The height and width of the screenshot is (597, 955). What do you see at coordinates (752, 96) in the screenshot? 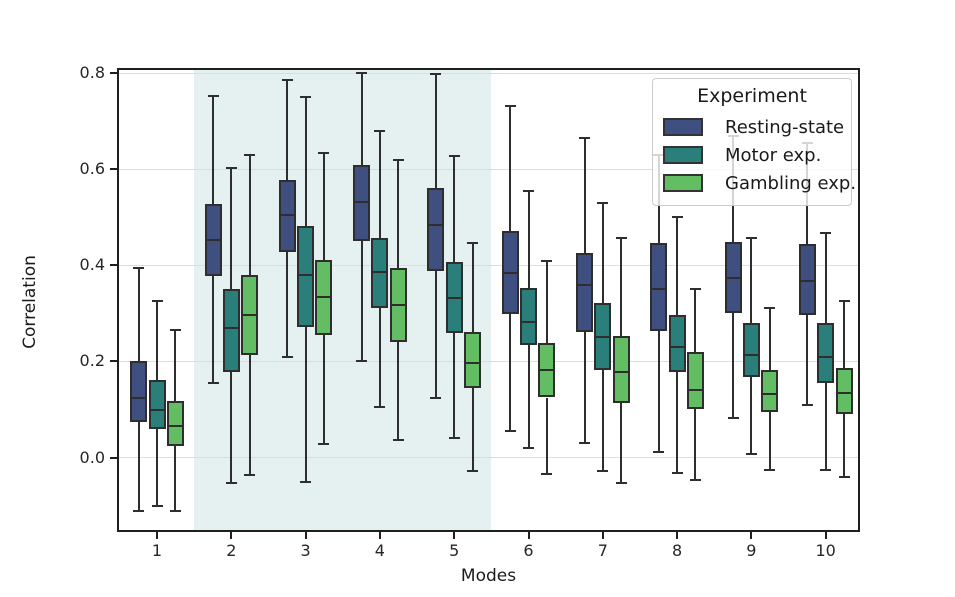
I see `legend-title: Experiment` at bounding box center [752, 96].